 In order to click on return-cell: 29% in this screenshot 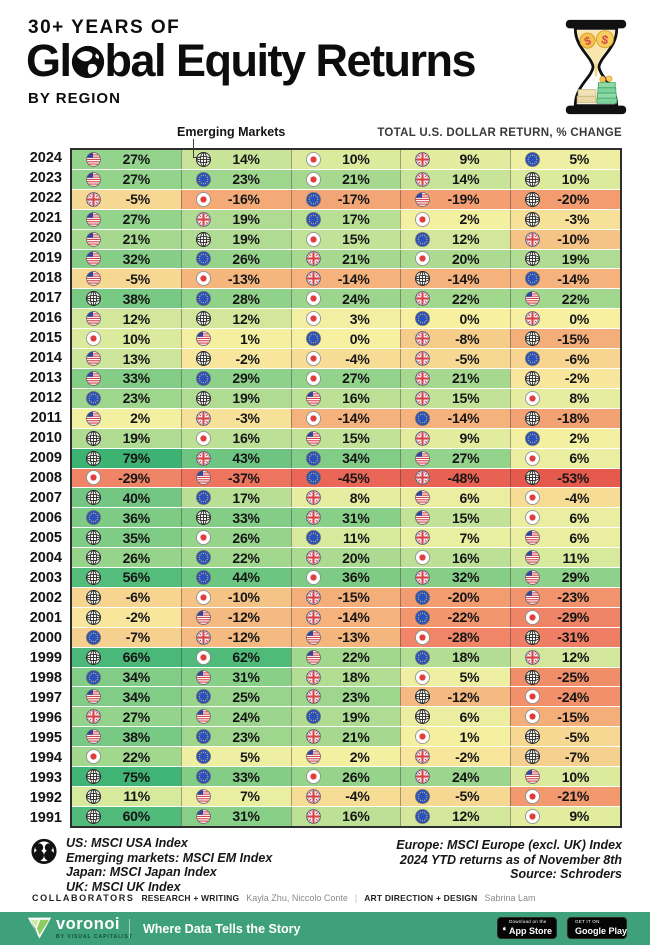, I will do `click(565, 577)`.